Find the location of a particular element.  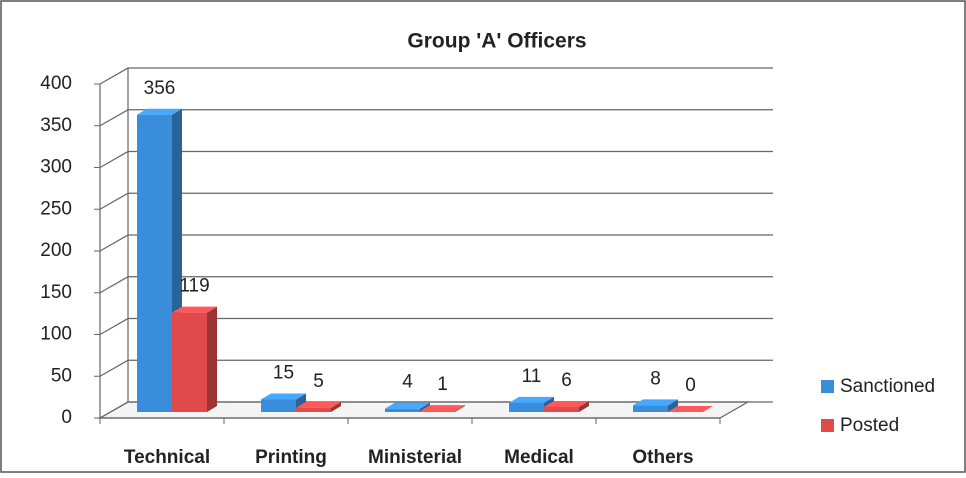

chart-title: Group 'A' Officers is located at coordinates (496, 41).